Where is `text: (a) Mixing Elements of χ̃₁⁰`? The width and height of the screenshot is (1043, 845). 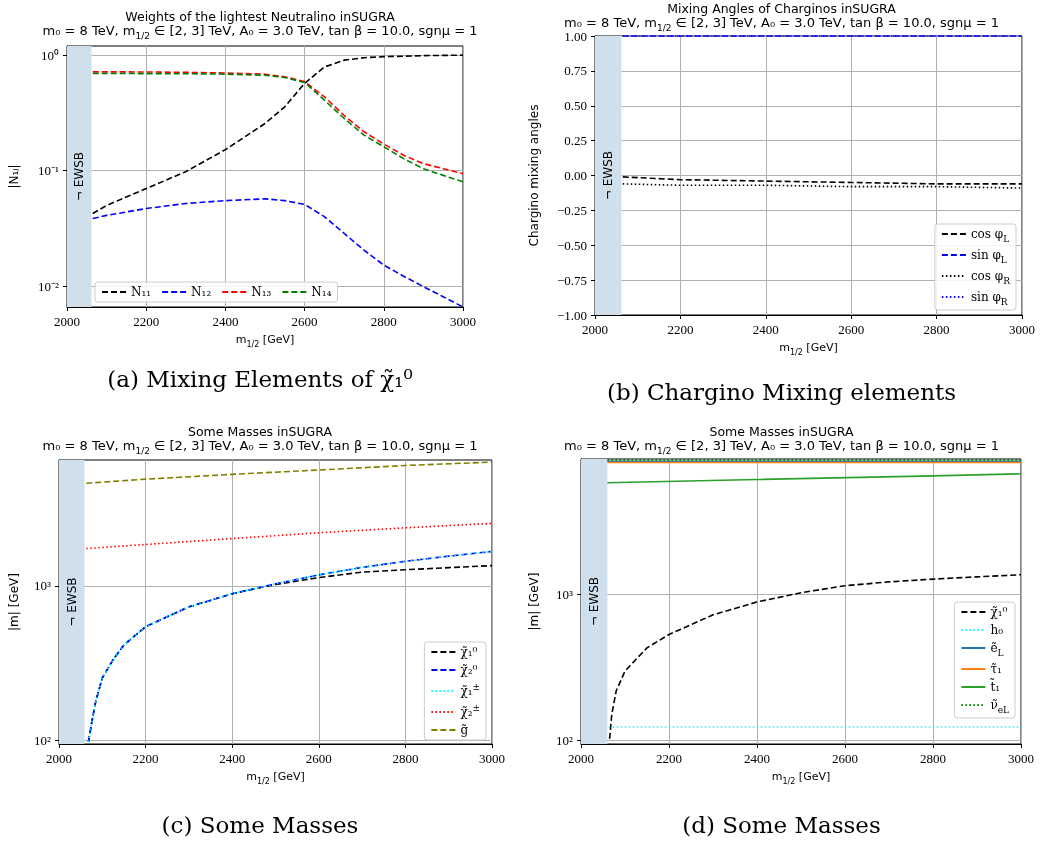
text: (a) Mixing Elements of χ̃₁⁰ is located at coordinates (260, 379).